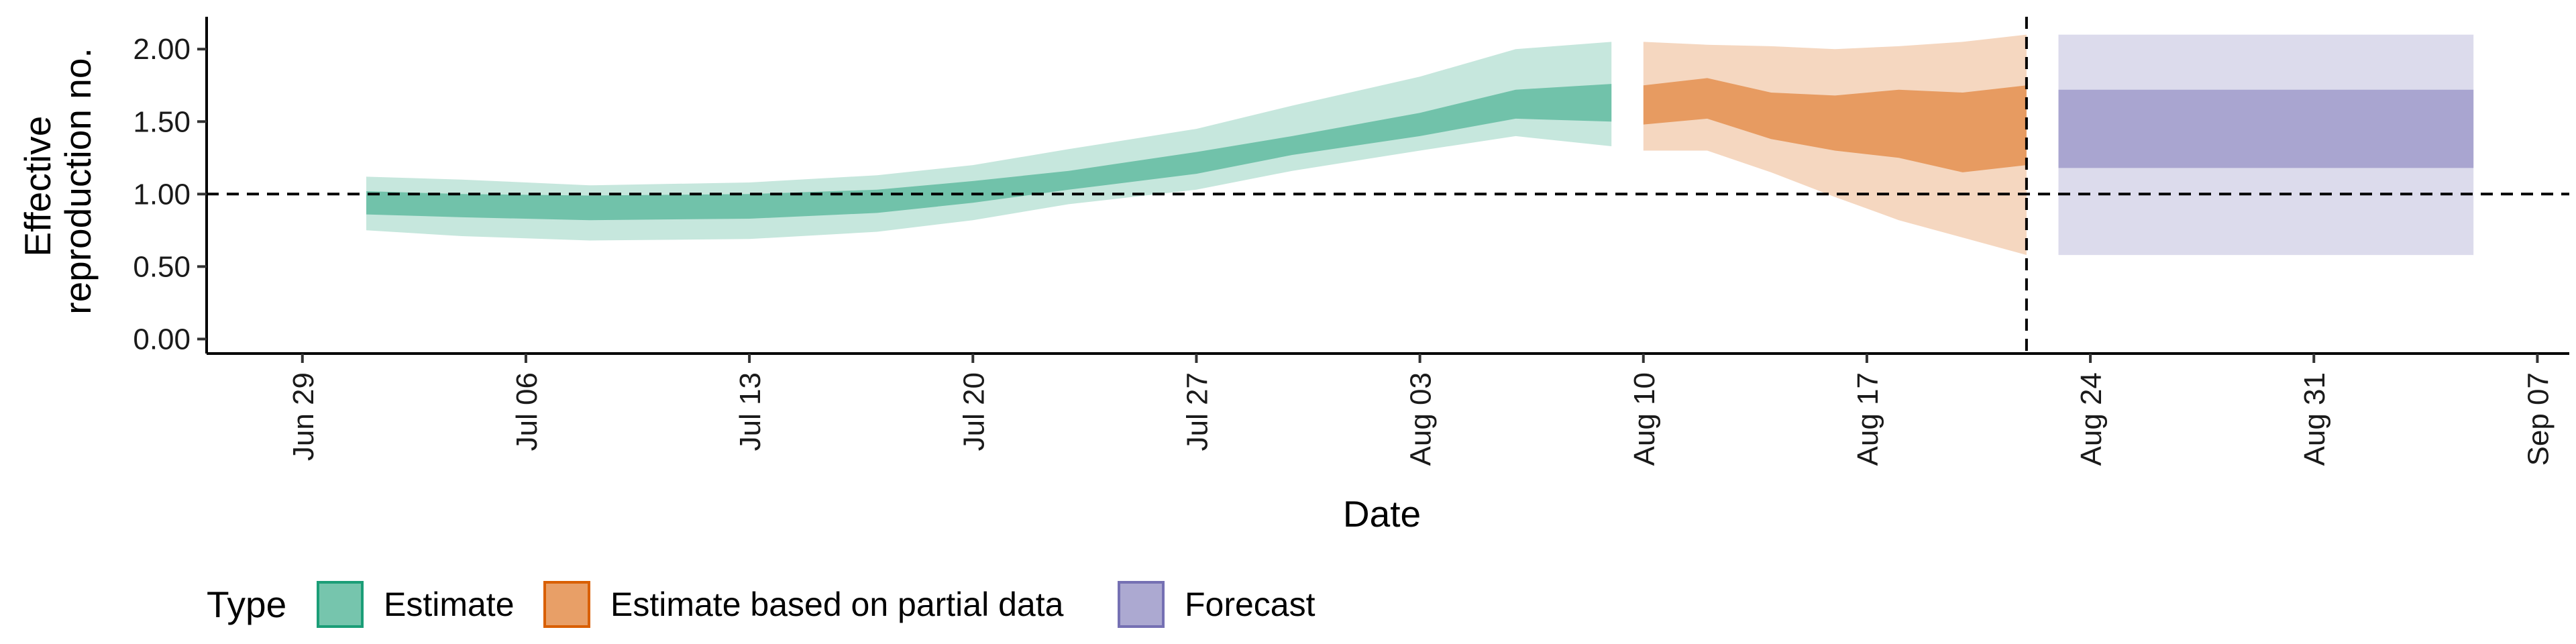 This screenshot has height=644, width=2576. Describe the element at coordinates (2538, 419) in the screenshot. I see `x-tick-label: Sep 07` at that location.